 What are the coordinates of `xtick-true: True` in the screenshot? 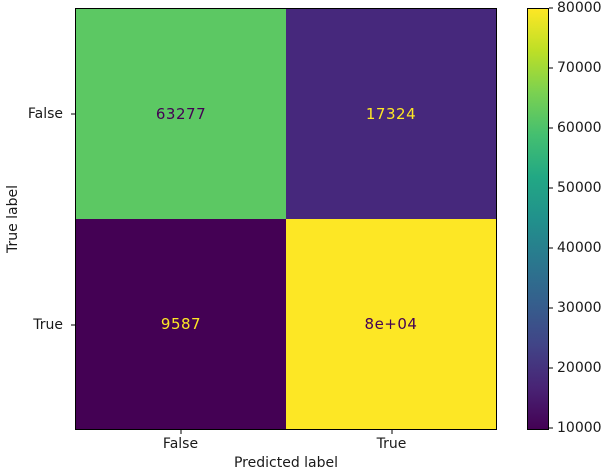 It's located at (391, 444).